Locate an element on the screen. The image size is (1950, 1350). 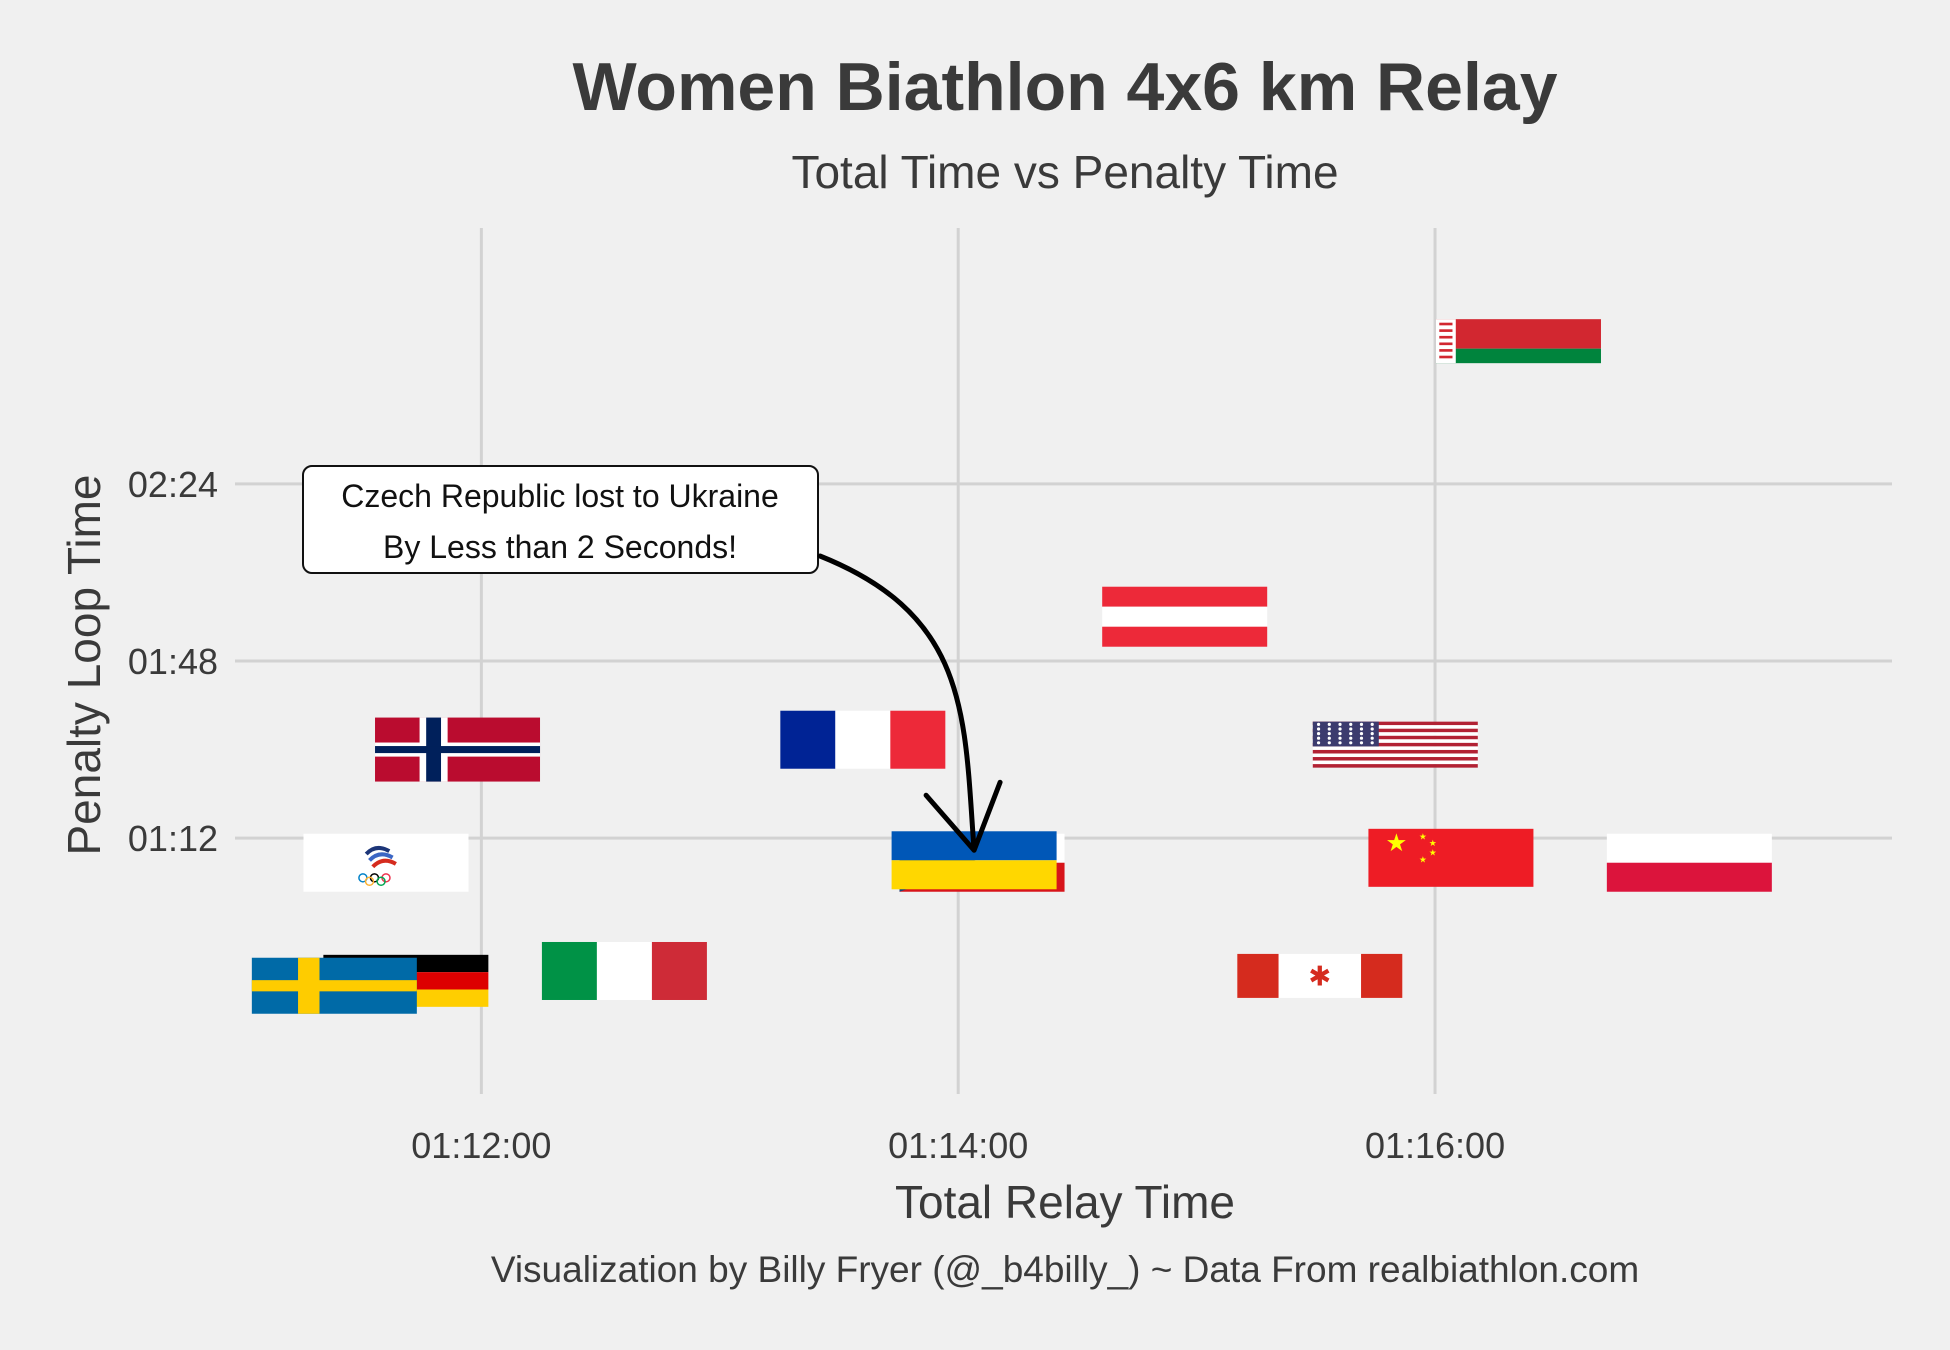
x-tick-label: 01:14:00 is located at coordinates (958, 1145).